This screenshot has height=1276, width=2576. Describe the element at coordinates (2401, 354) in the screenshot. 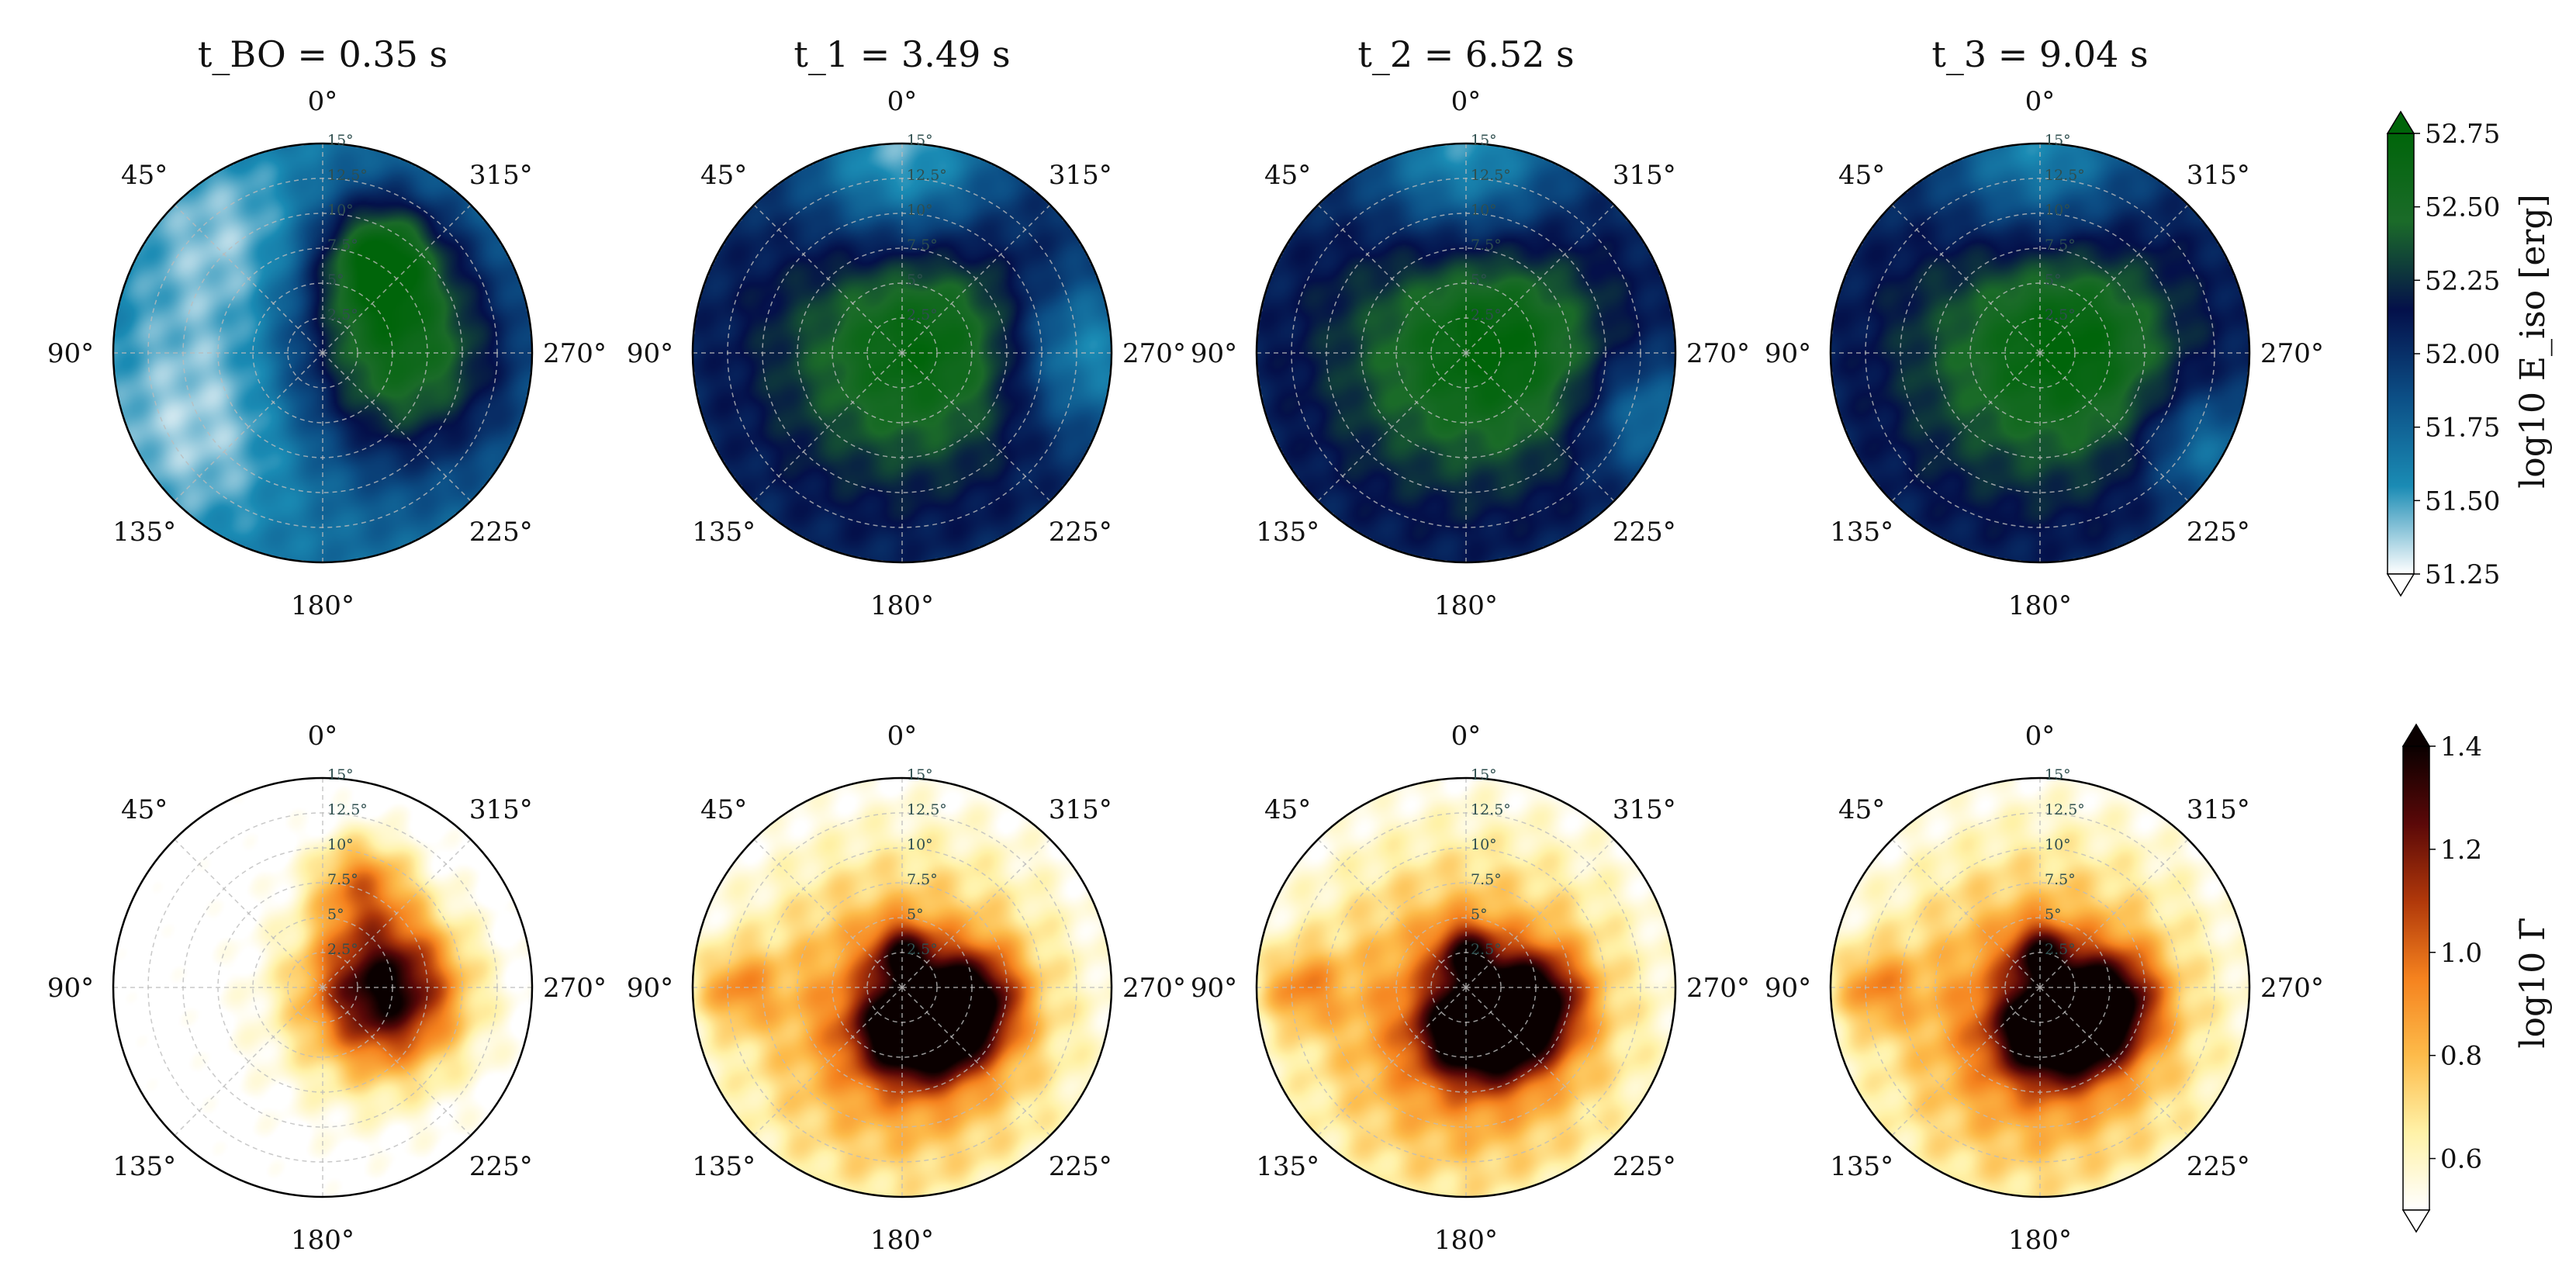

I see `colorbar-gradient` at that location.